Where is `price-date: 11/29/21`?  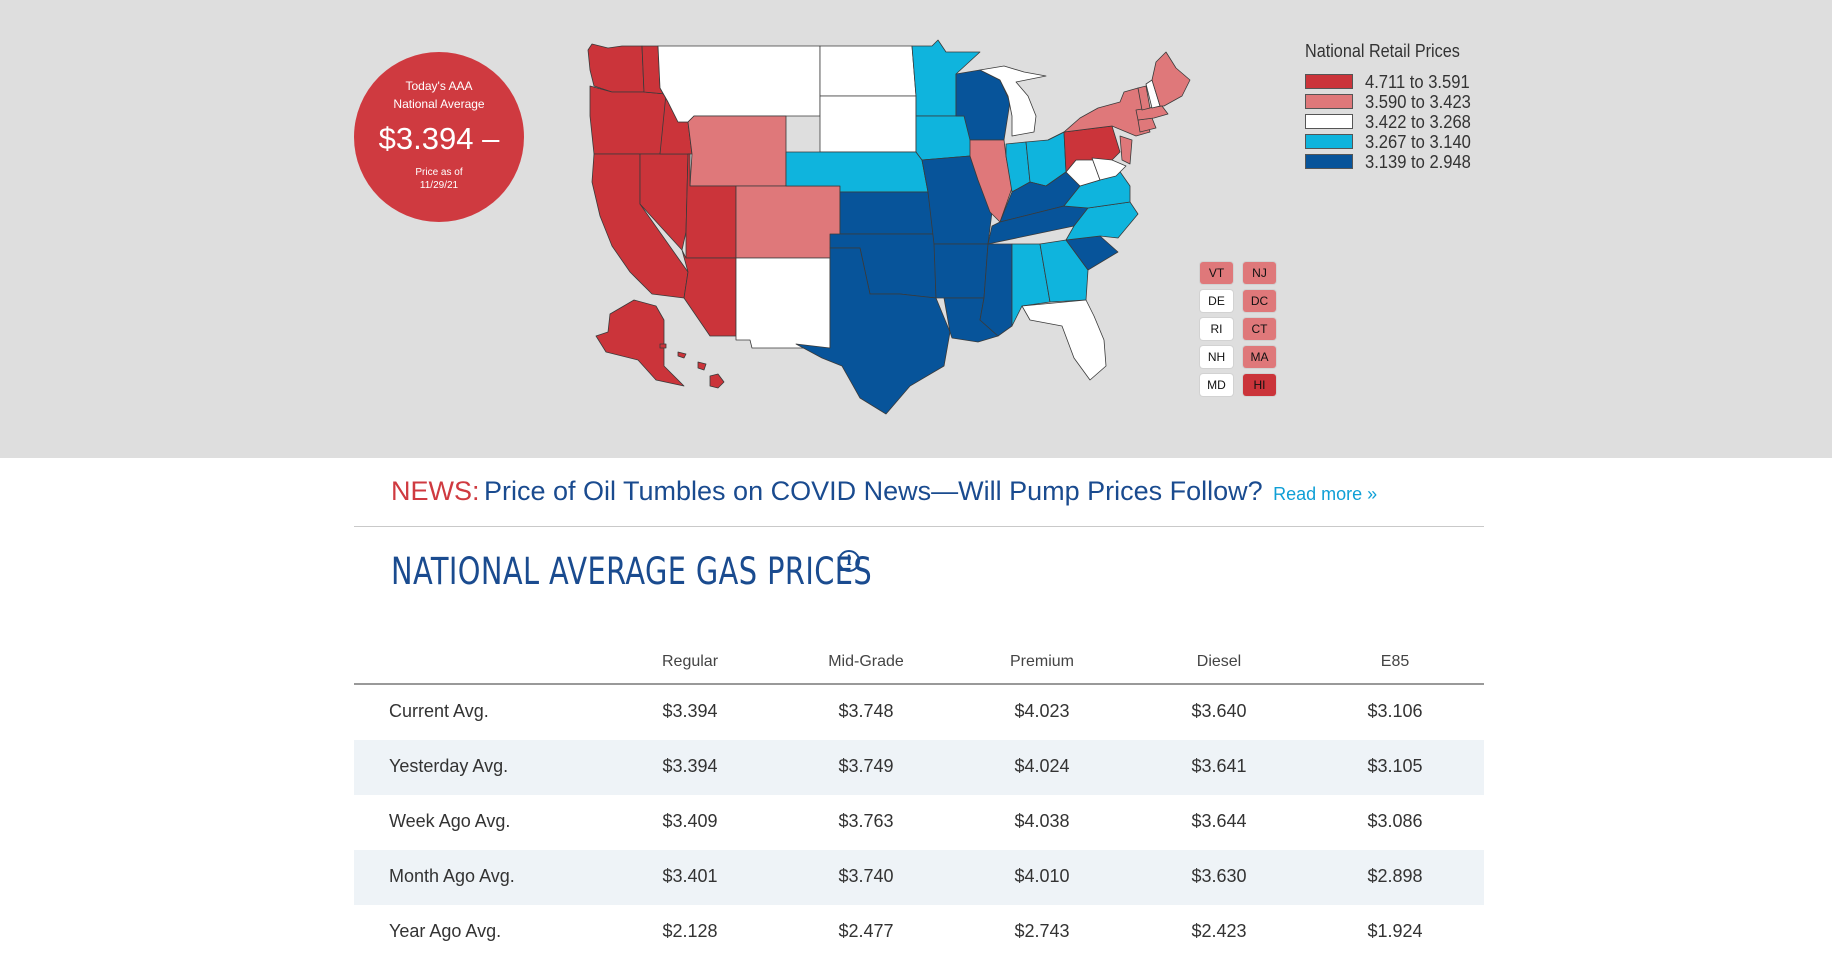
price-date: 11/29/21 is located at coordinates (439, 185).